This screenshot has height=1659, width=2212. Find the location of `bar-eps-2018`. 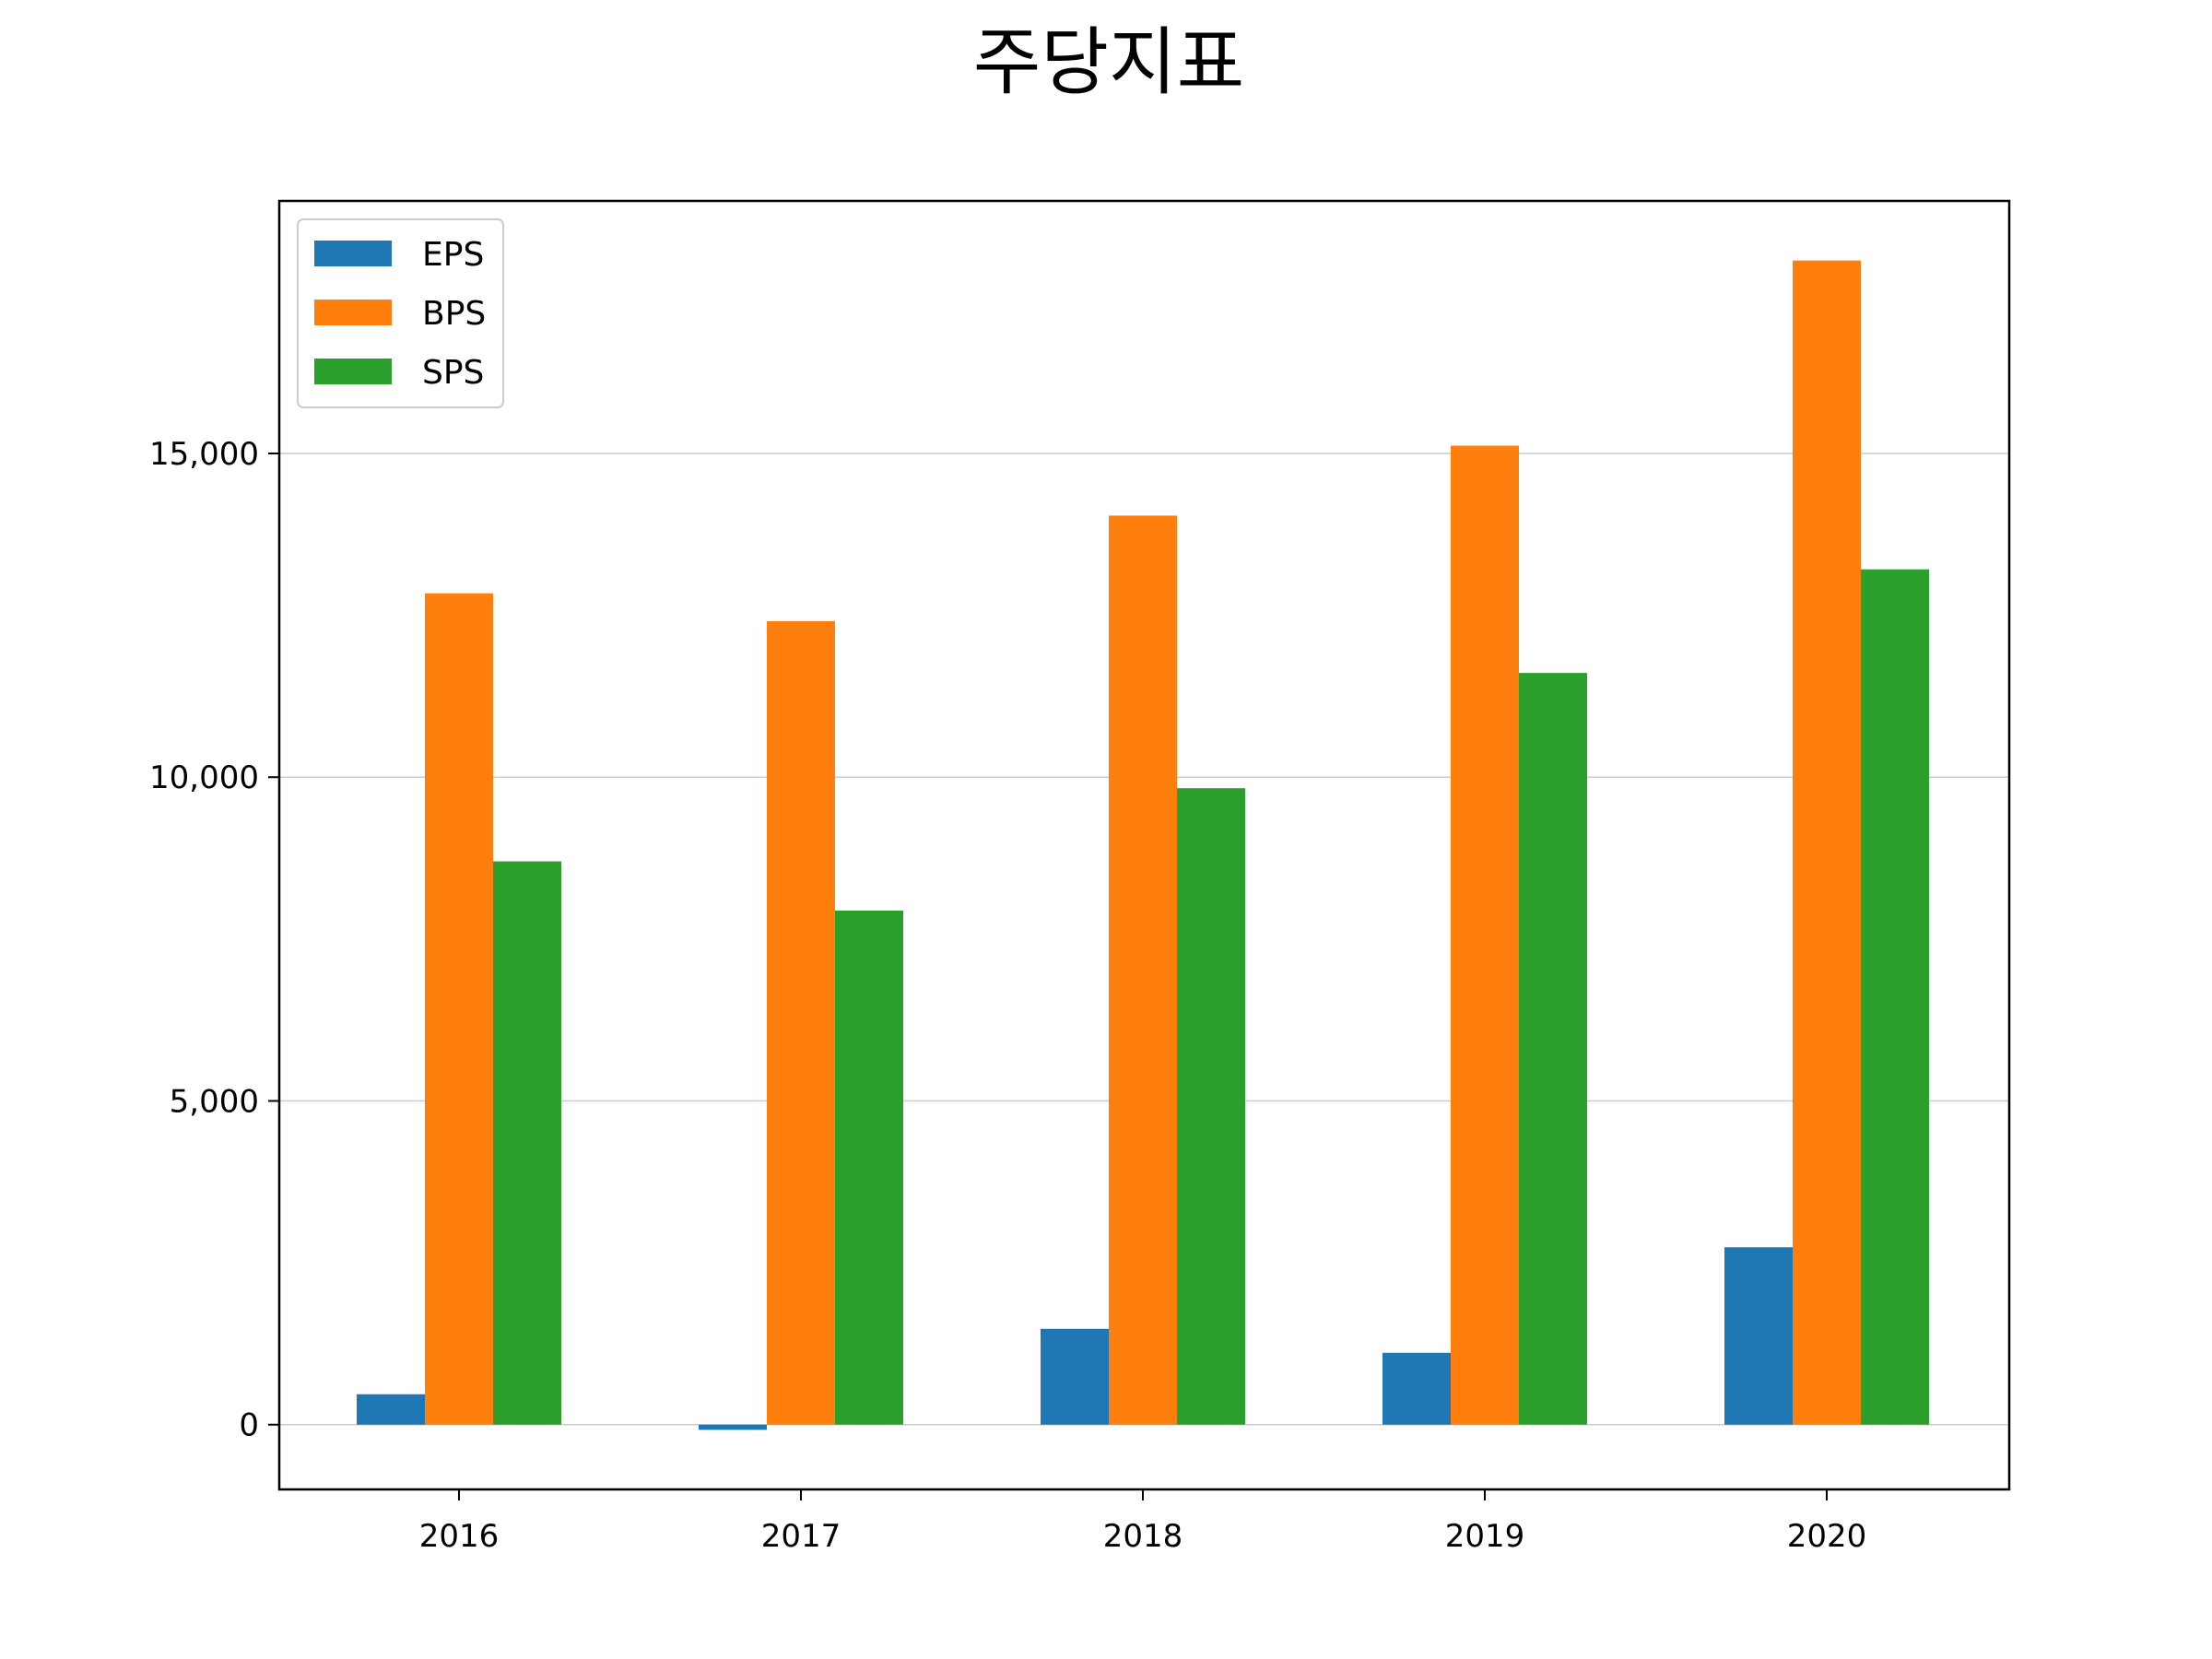

bar-eps-2018 is located at coordinates (1075, 1376).